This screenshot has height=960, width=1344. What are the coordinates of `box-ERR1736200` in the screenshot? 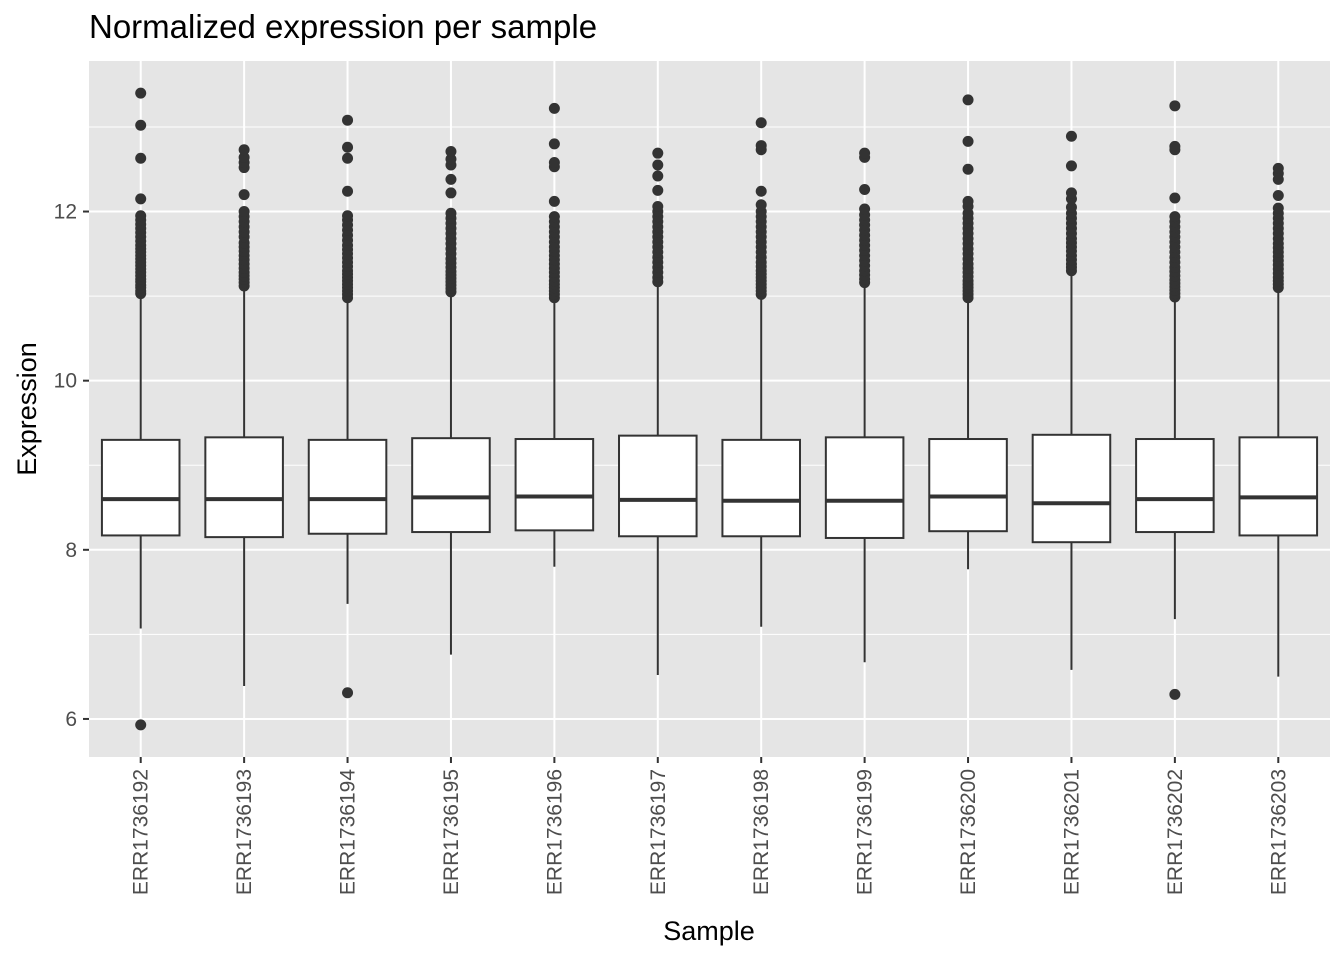 It's located at (968, 332).